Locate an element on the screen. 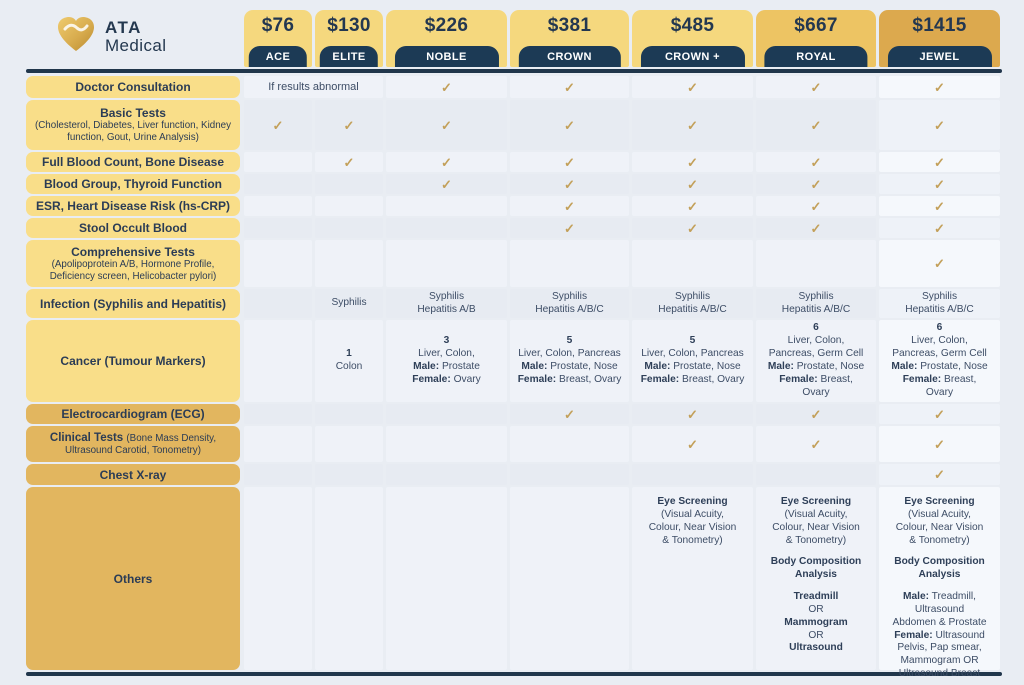 Image resolution: width=1024 pixels, height=685 pixels. cell-text-line: Eye Screening is located at coordinates (692, 501).